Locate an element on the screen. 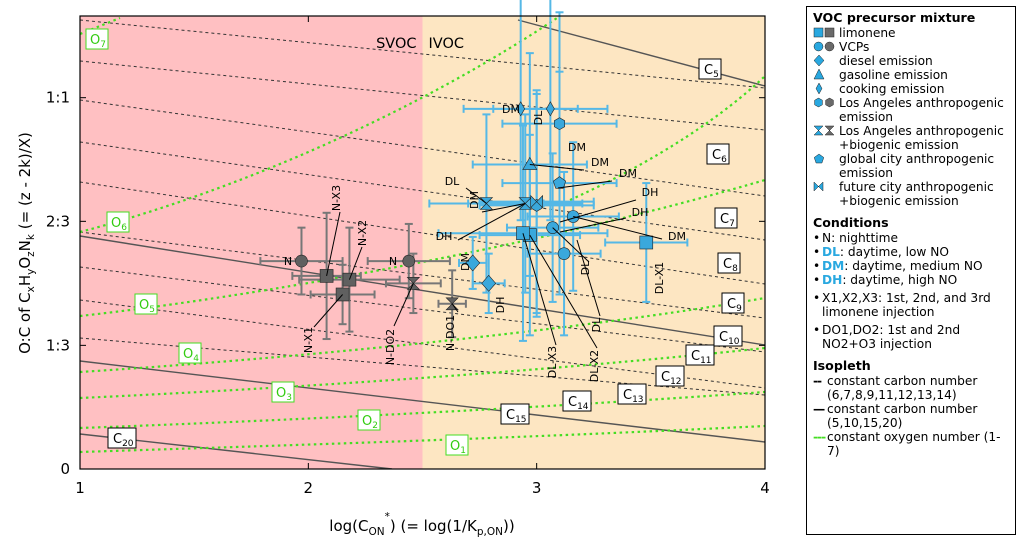  legend-item: cooking emission is located at coordinates (911, 89).